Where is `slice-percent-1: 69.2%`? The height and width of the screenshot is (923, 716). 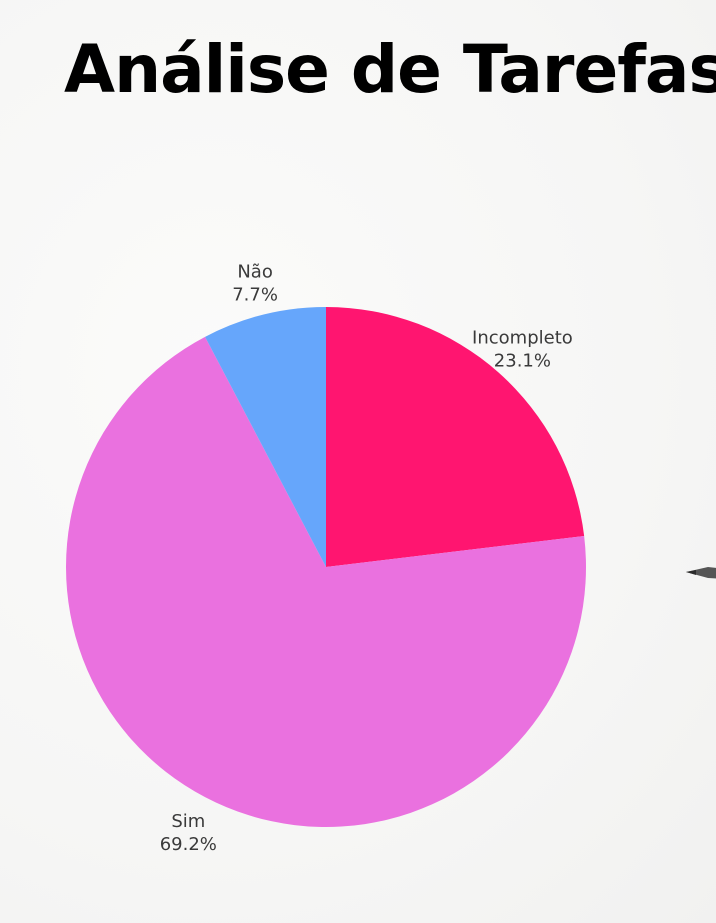 slice-percent-1: 69.2% is located at coordinates (188, 844).